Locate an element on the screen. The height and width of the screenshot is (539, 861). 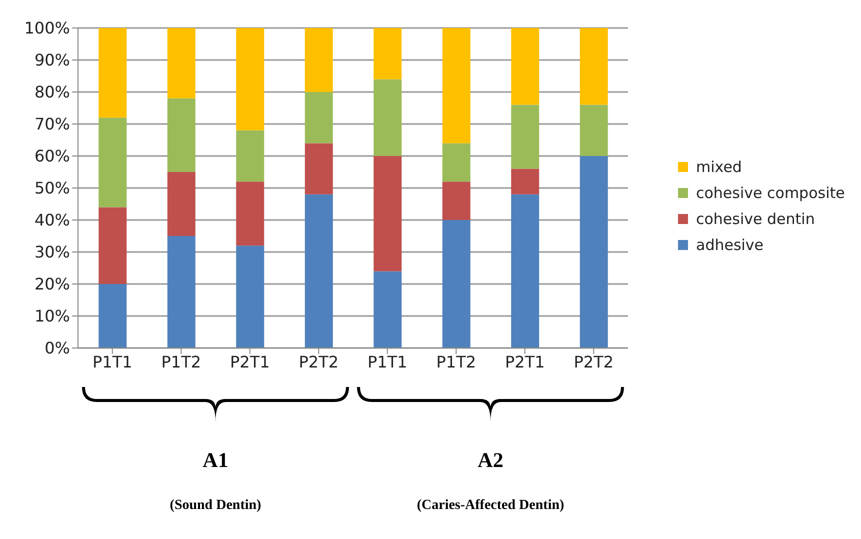
y-tick-label: 50% is located at coordinates (52, 188).